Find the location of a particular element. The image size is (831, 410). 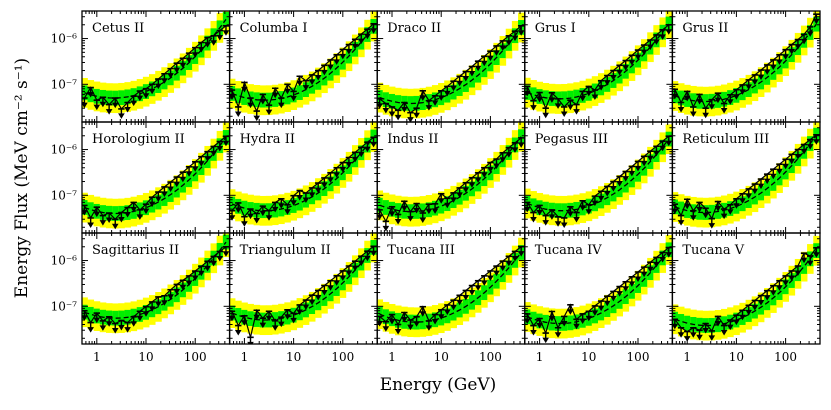

panel-title: Pegasus III is located at coordinates (571, 139).